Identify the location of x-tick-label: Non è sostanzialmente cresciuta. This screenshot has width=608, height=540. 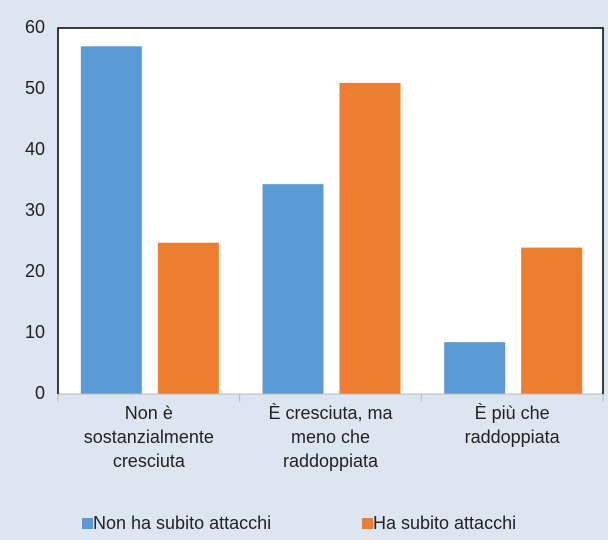
(148, 437).